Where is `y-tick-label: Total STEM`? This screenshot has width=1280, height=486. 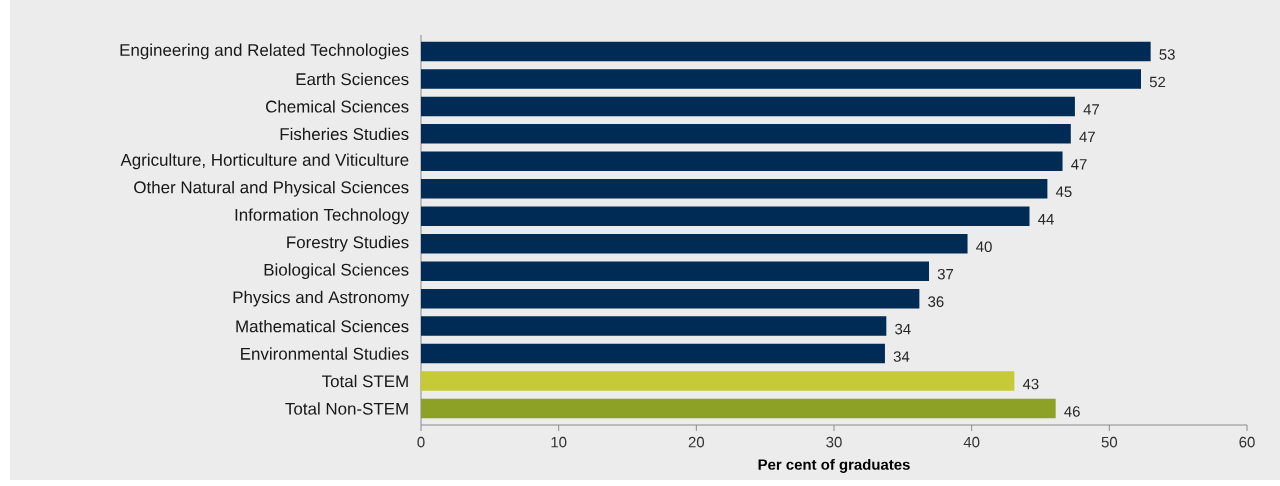 y-tick-label: Total STEM is located at coordinates (365, 381).